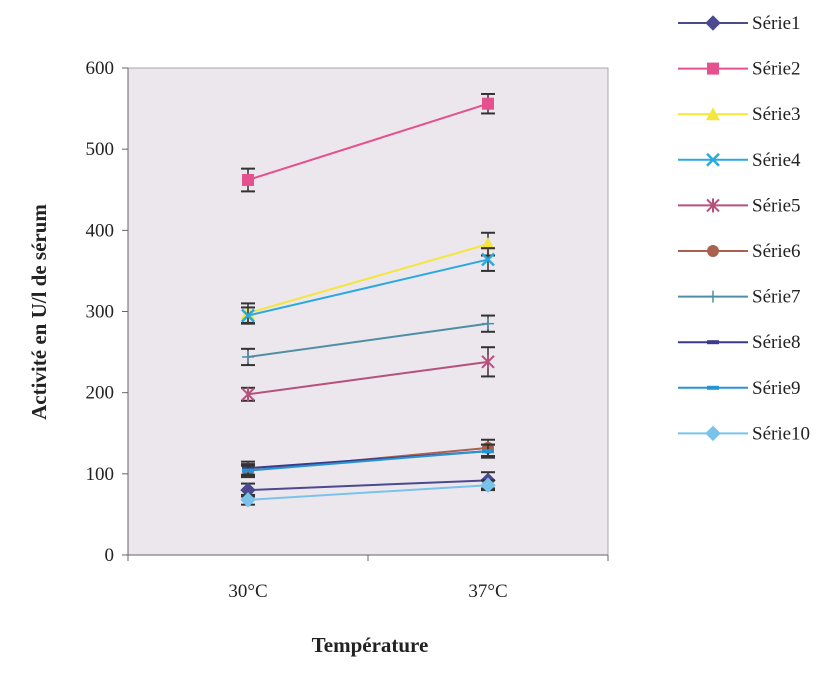  Describe the element at coordinates (776, 69) in the screenshot. I see `legend-label: Série2` at that location.